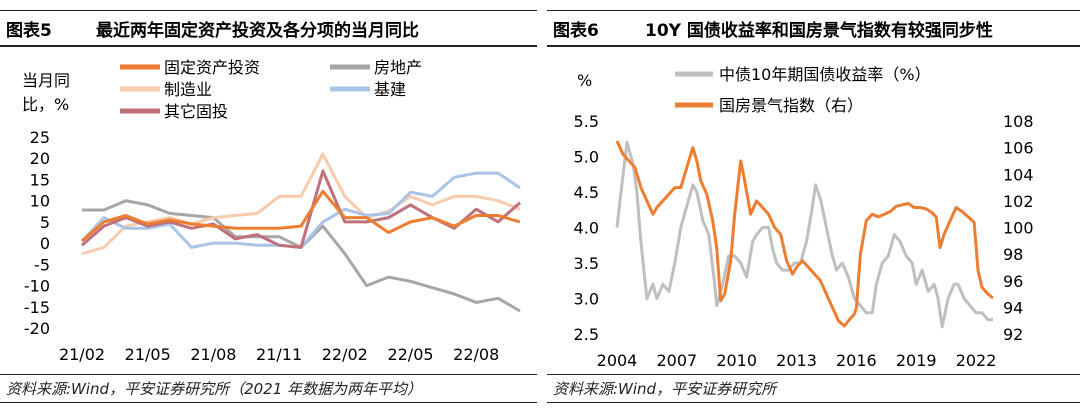 This screenshot has height=413, width=1080. What do you see at coordinates (213, 354) in the screenshot?
I see `x-tick-label: 21/08` at bounding box center [213, 354].